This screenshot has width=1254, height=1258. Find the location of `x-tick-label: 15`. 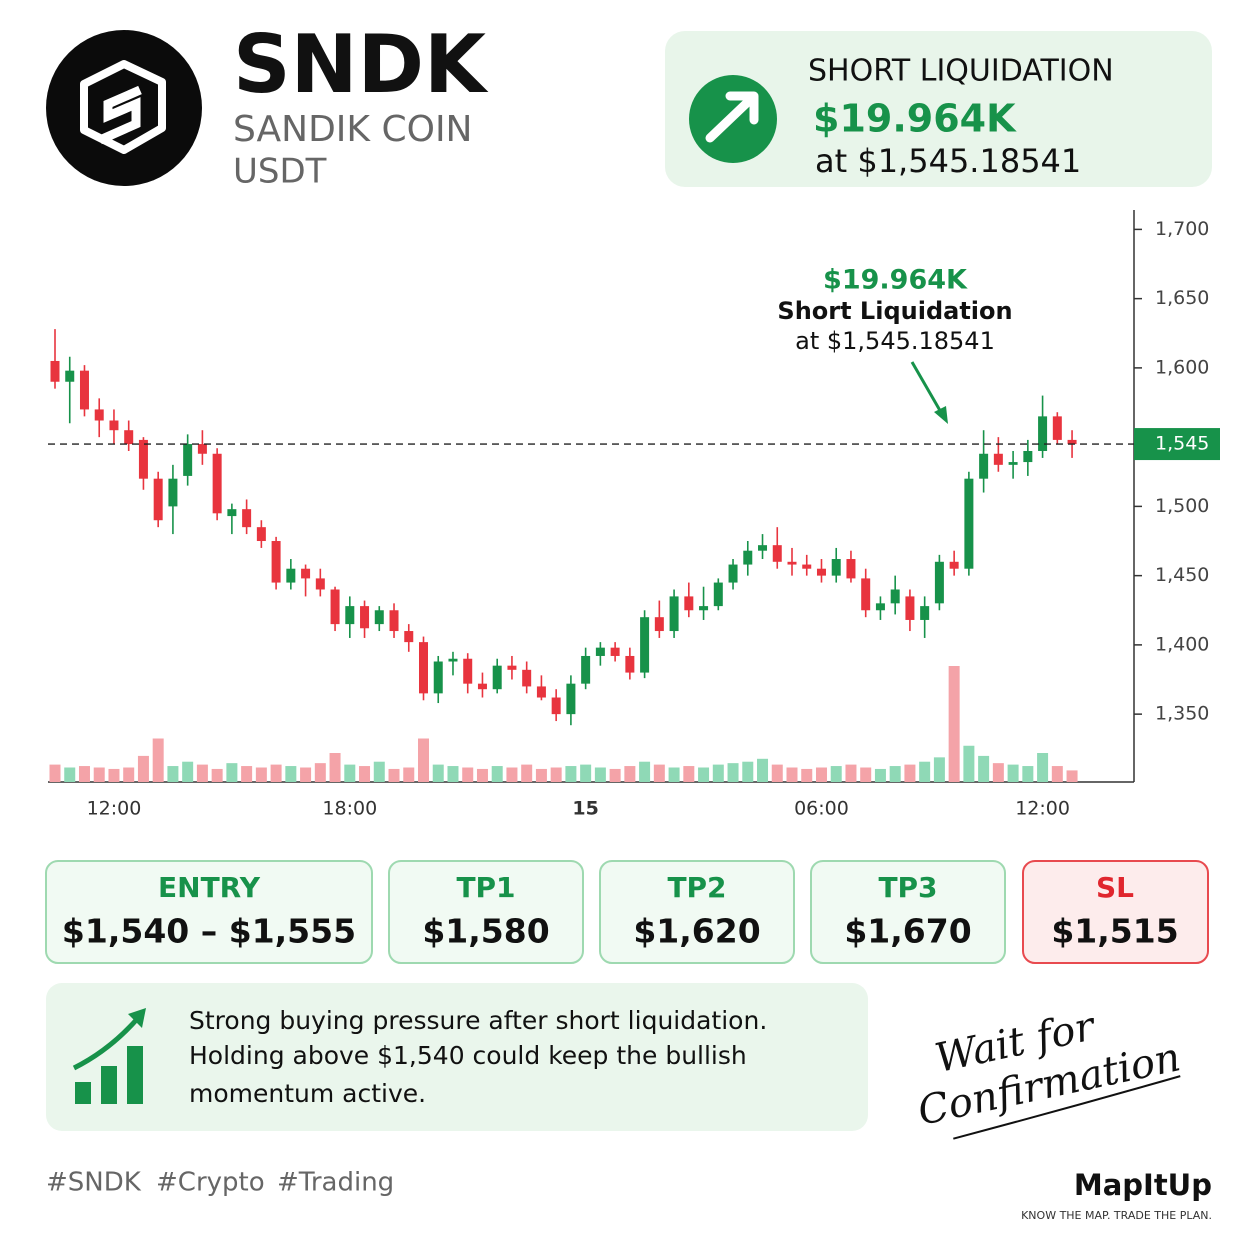

x-tick-label: 15 is located at coordinates (585, 809).